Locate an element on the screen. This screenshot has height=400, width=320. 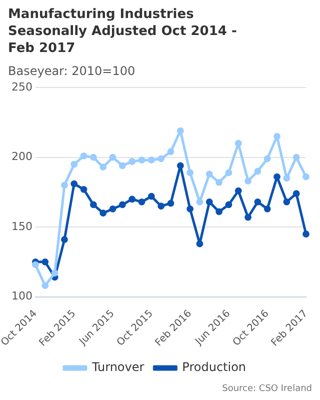
chart-subtitle: Baseyear: 2010=100 is located at coordinates (72, 71).